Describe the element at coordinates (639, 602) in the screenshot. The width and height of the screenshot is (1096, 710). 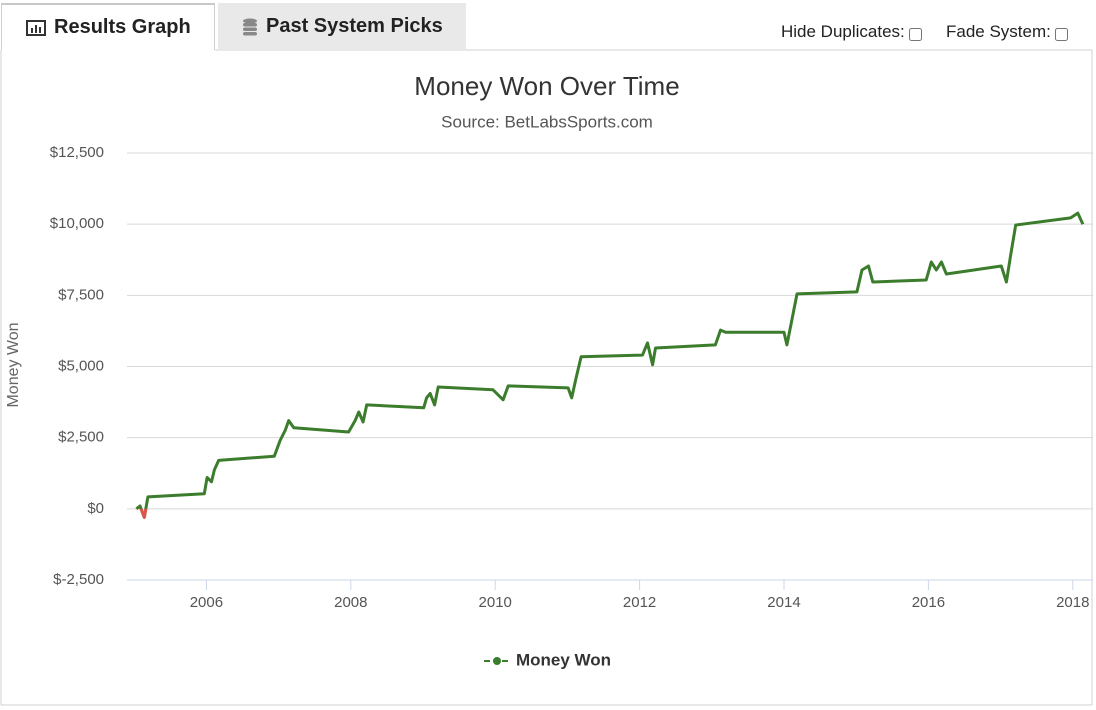
I see `x-tick-label: 2012` at that location.